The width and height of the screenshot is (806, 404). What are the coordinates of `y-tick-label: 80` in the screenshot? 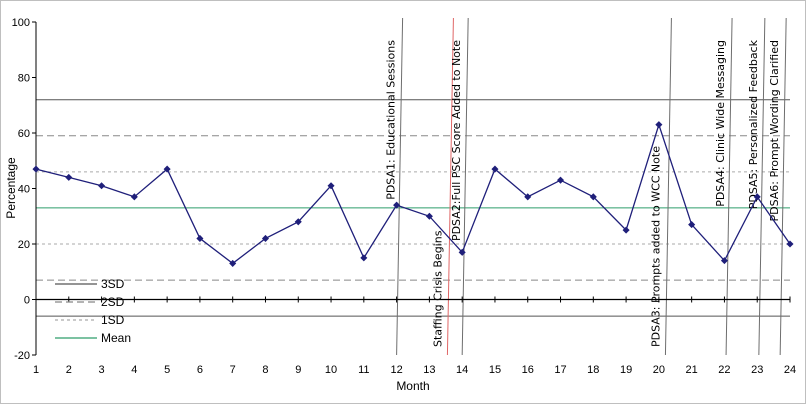 It's located at (24, 79).